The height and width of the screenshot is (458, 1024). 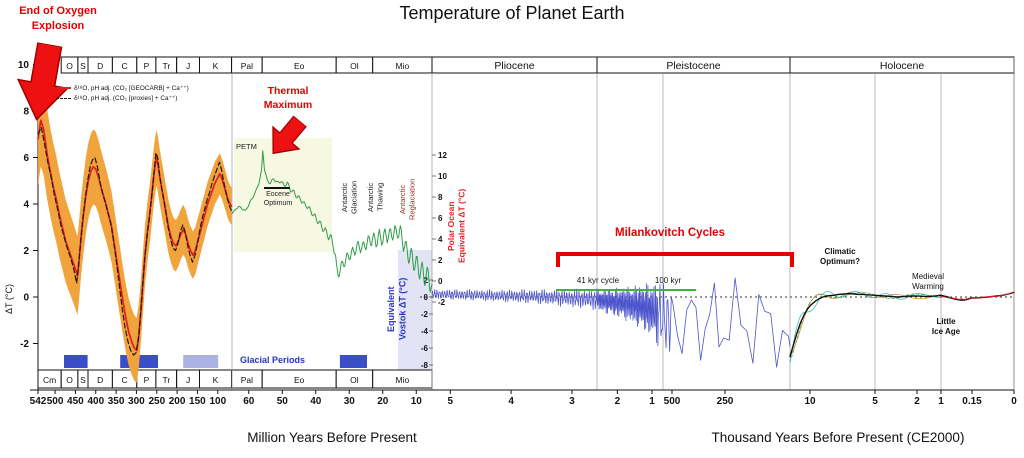 I want to click on axis-label-line-1: Equivalent, so click(x=391, y=309).